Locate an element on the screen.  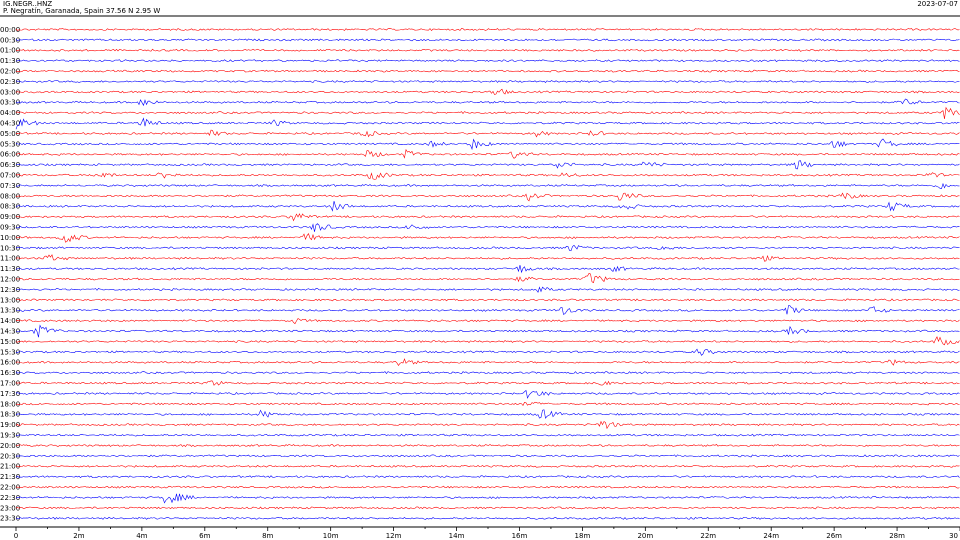
row-label-1430: 14:30 is located at coordinates (10, 332).